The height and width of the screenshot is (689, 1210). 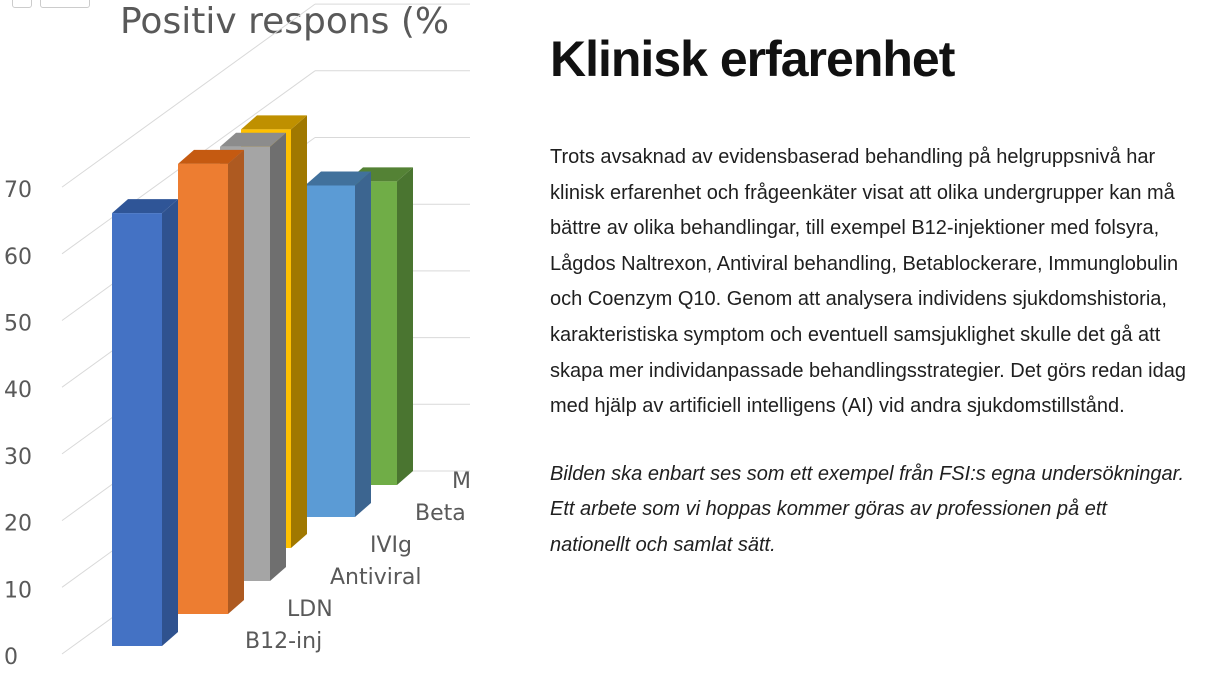 I want to click on bar-b12-inj, so click(x=145, y=422).